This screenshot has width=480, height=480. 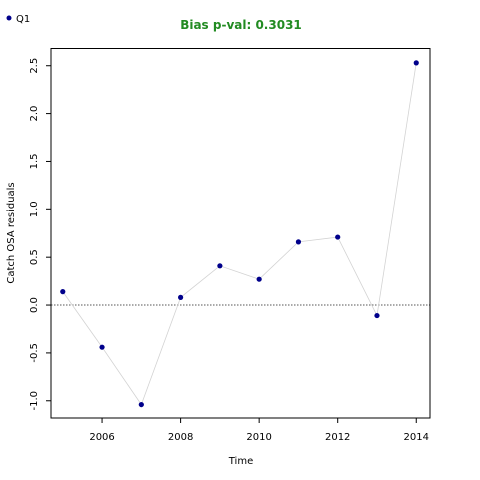 What do you see at coordinates (34, 209) in the screenshot?
I see `y-tick-label: 1.0` at bounding box center [34, 209].